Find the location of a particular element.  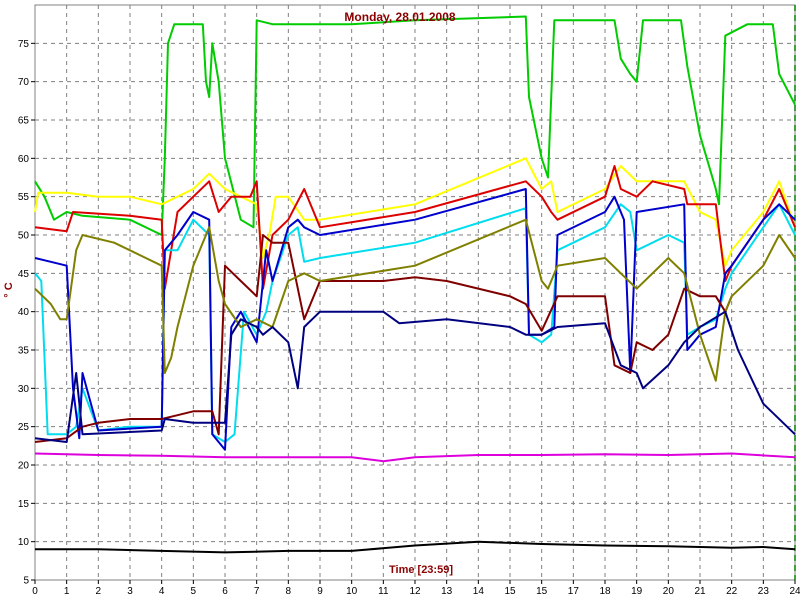

x-tick-label: 10 is located at coordinates (352, 591).